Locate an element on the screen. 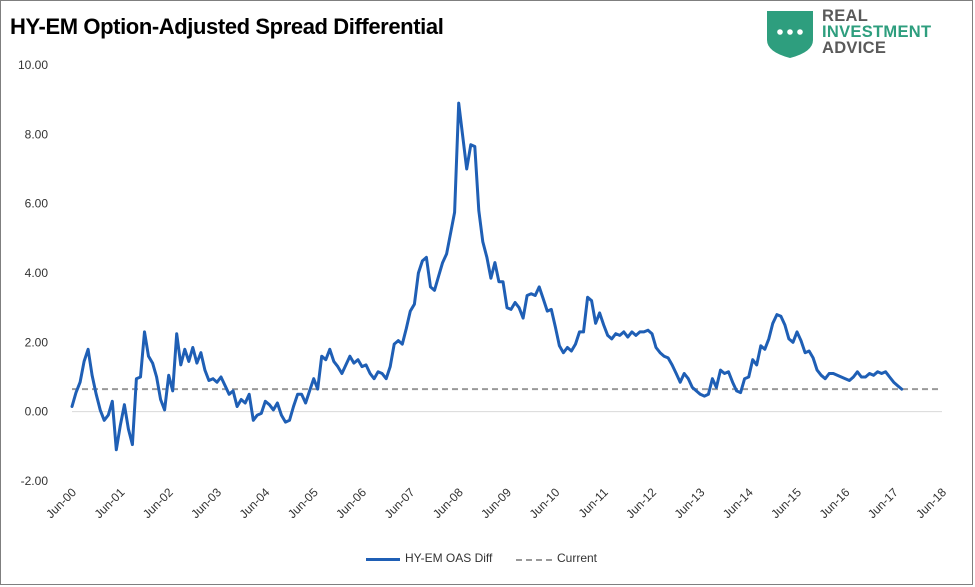  logo-line-3: ADVICE is located at coordinates (854, 48).